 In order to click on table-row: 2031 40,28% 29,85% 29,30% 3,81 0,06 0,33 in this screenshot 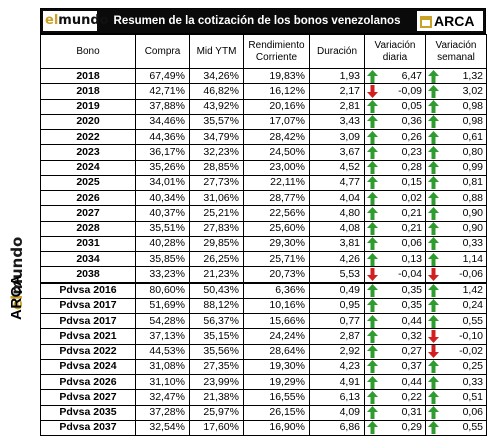, I will do `click(263, 244)`.